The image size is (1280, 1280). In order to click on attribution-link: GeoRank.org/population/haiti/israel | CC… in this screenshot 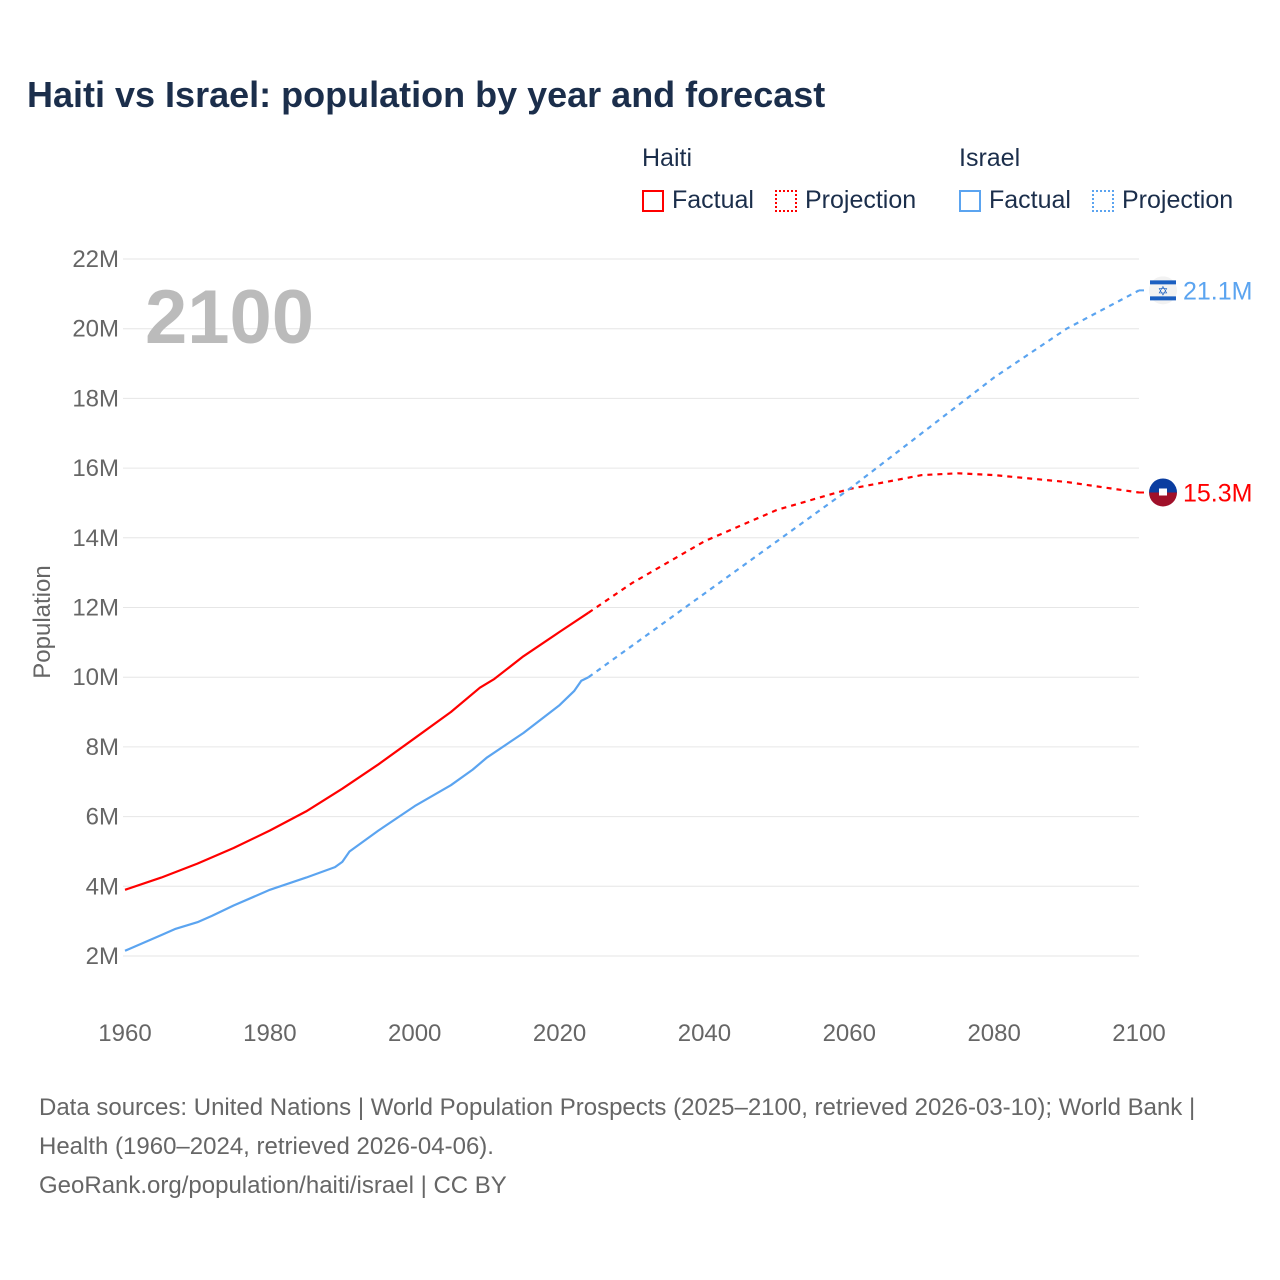, I will do `click(273, 1185)`.